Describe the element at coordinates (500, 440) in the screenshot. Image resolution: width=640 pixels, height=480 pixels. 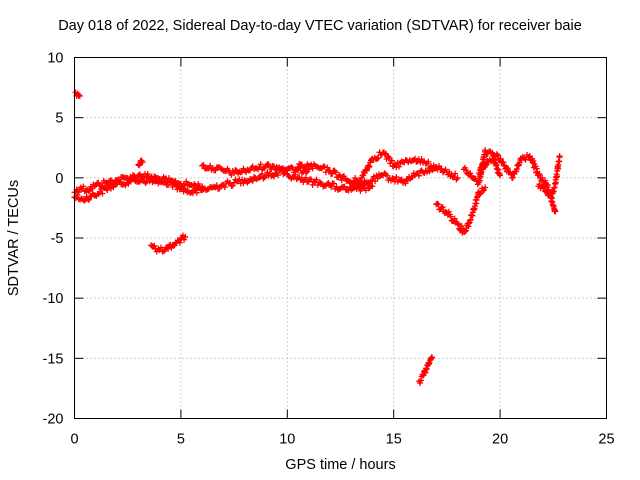
I see `x-tick-label: 20` at that location.